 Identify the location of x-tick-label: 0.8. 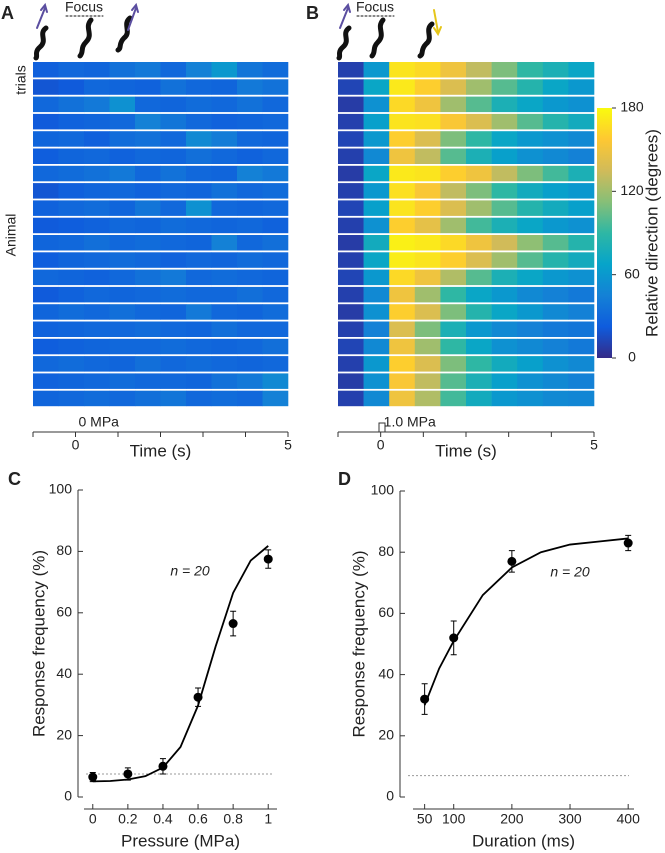
(233, 819).